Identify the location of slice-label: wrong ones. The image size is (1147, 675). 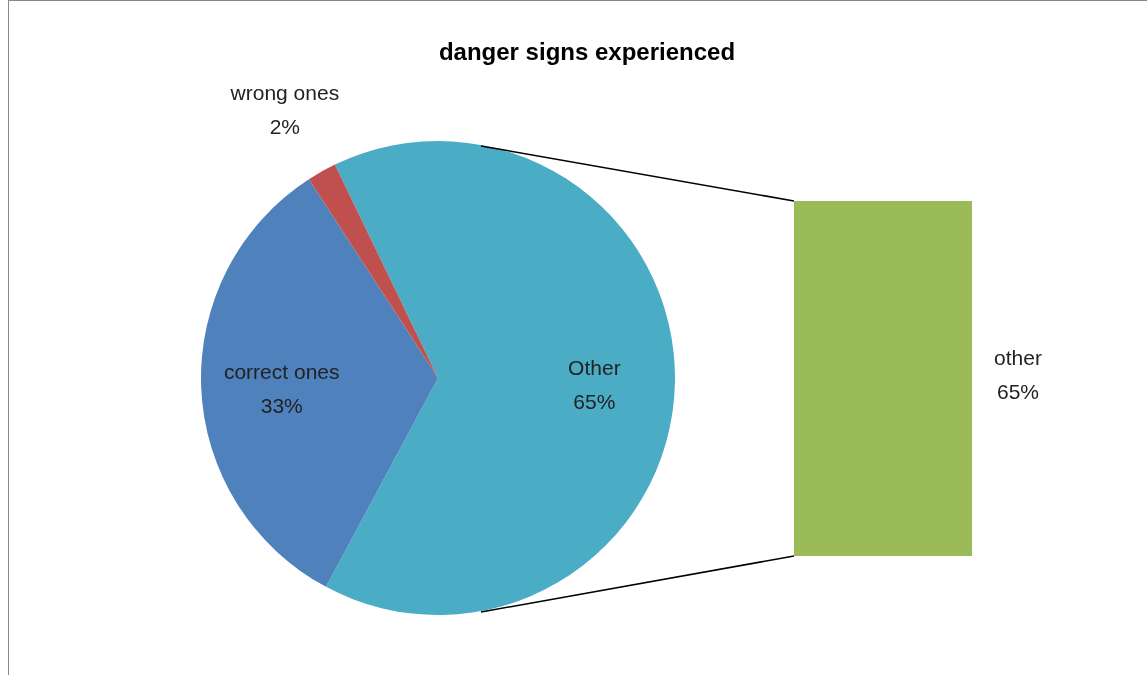
(284, 93).